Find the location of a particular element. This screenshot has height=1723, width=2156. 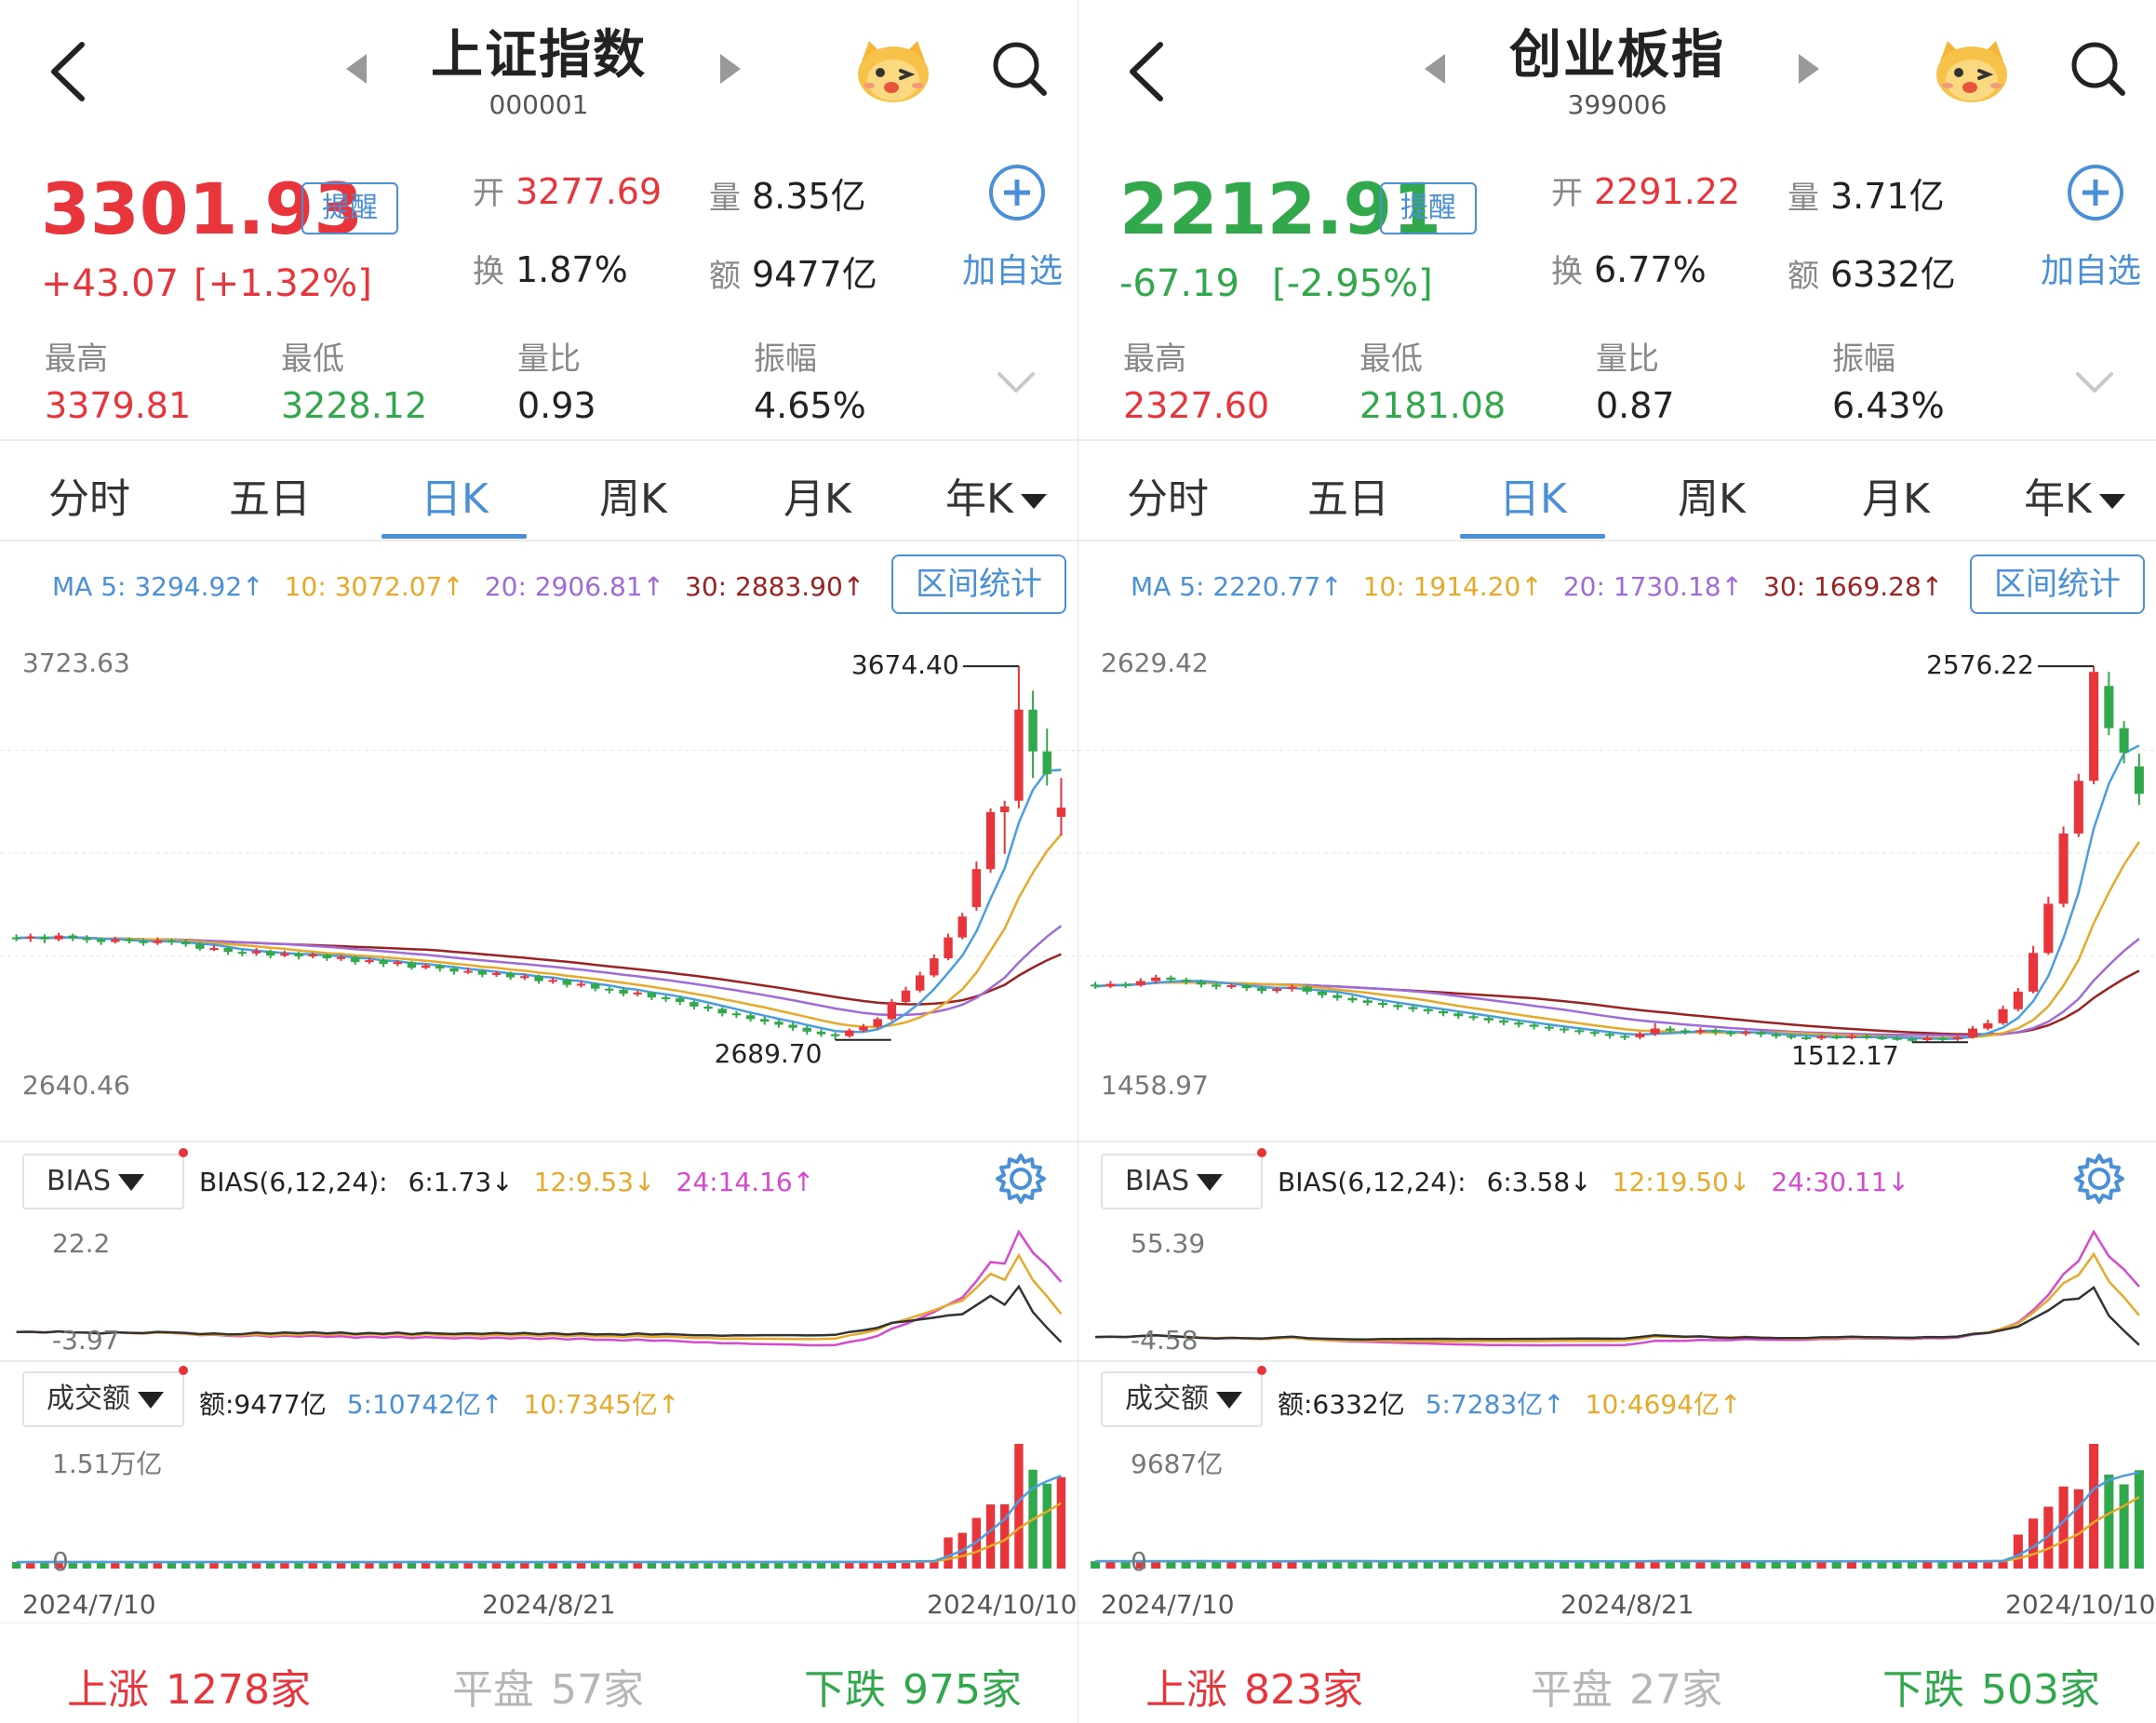

unchanged-count: 27家 is located at coordinates (1675, 1690).